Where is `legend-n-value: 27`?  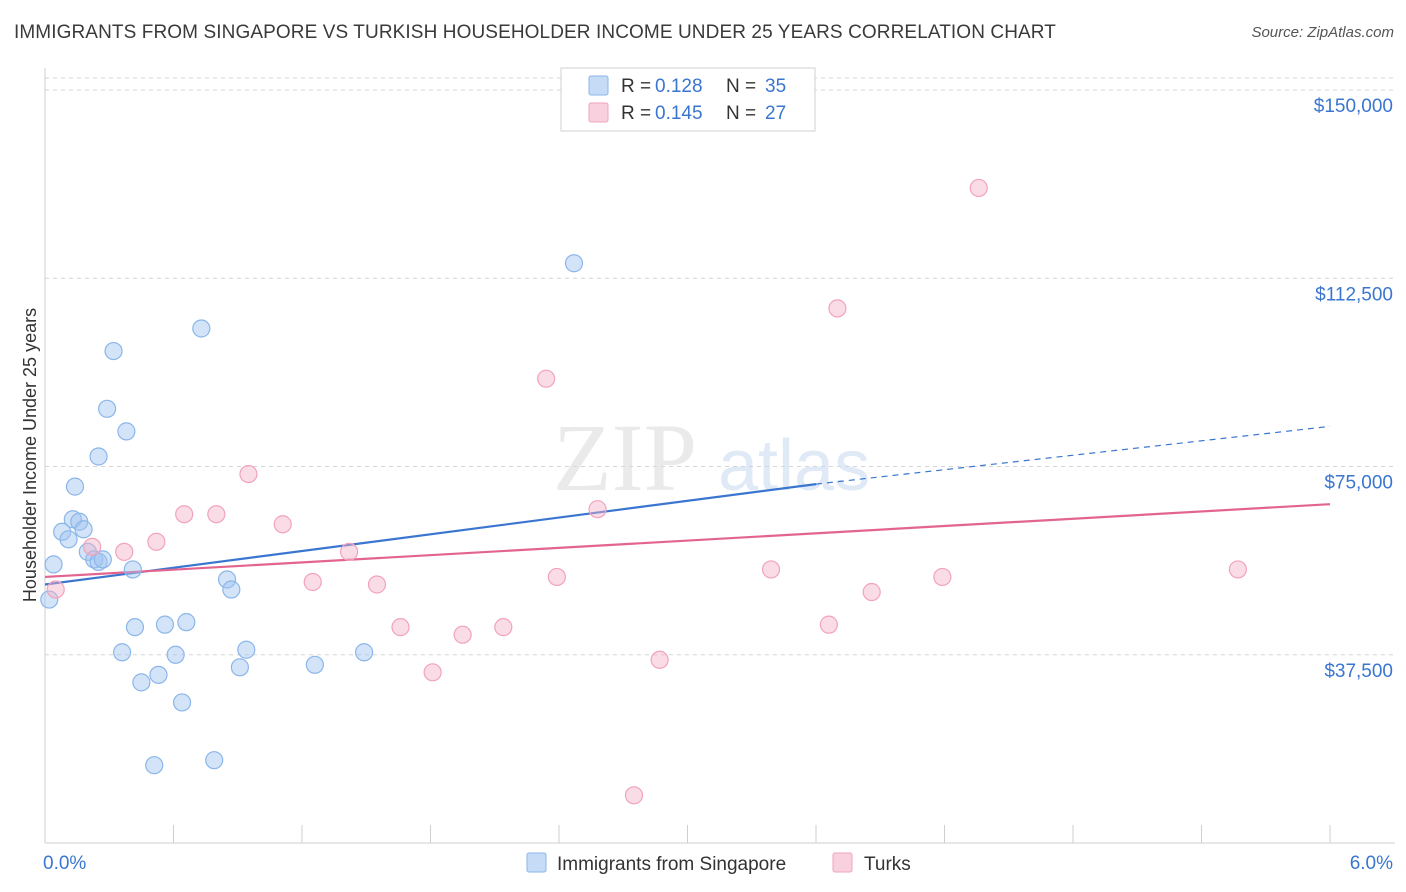 legend-n-value: 27 is located at coordinates (775, 113).